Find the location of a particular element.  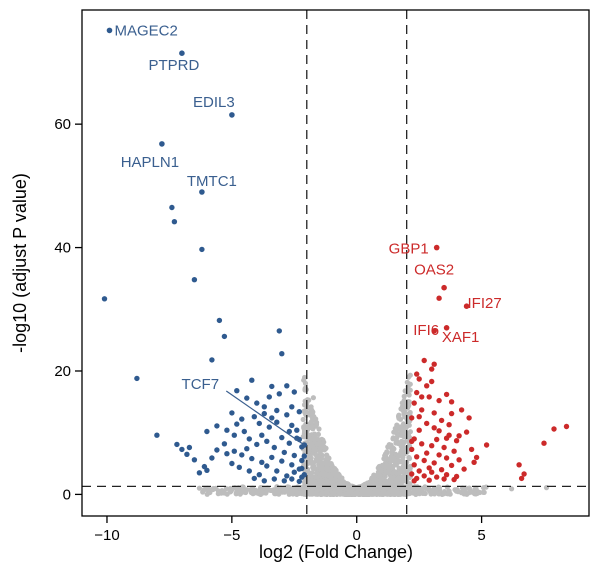

gene-label-edil3: EDIL3 is located at coordinates (214, 102).